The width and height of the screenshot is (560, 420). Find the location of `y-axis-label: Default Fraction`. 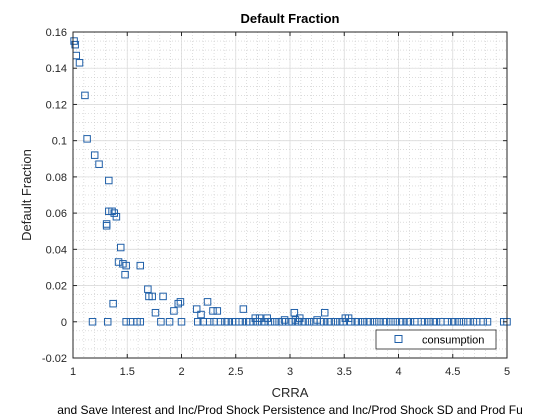

y-axis-label: Default Fraction is located at coordinates (26, 195).